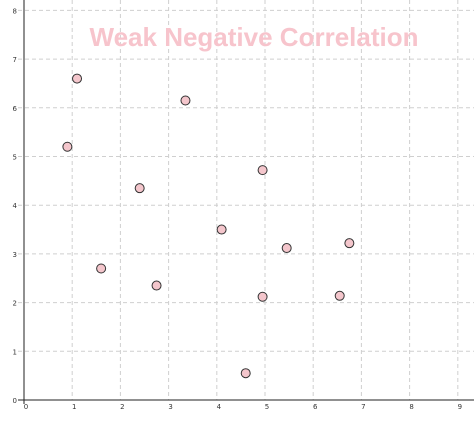  What do you see at coordinates (15, 158) in the screenshot?
I see `y-tick-label: 5` at bounding box center [15, 158].